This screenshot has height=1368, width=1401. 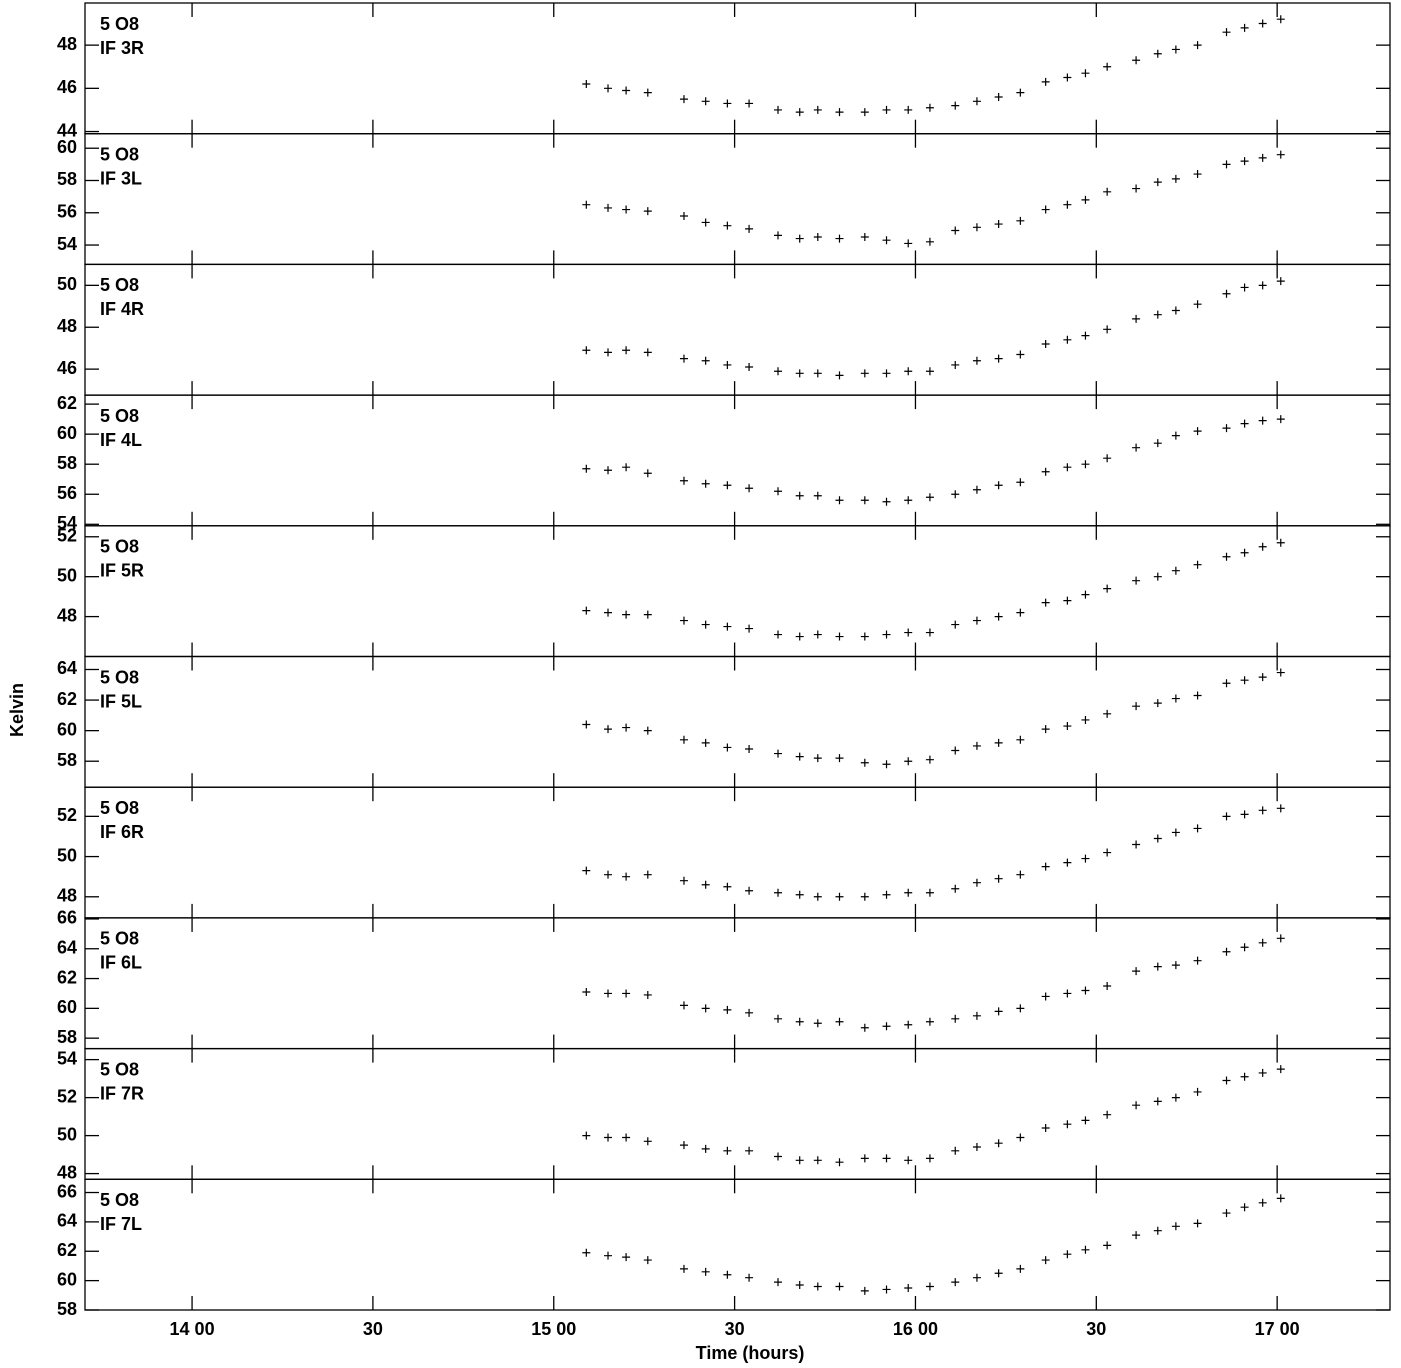 I want to click on x-tick-label: 17 00, so click(x=1277, y=1329).